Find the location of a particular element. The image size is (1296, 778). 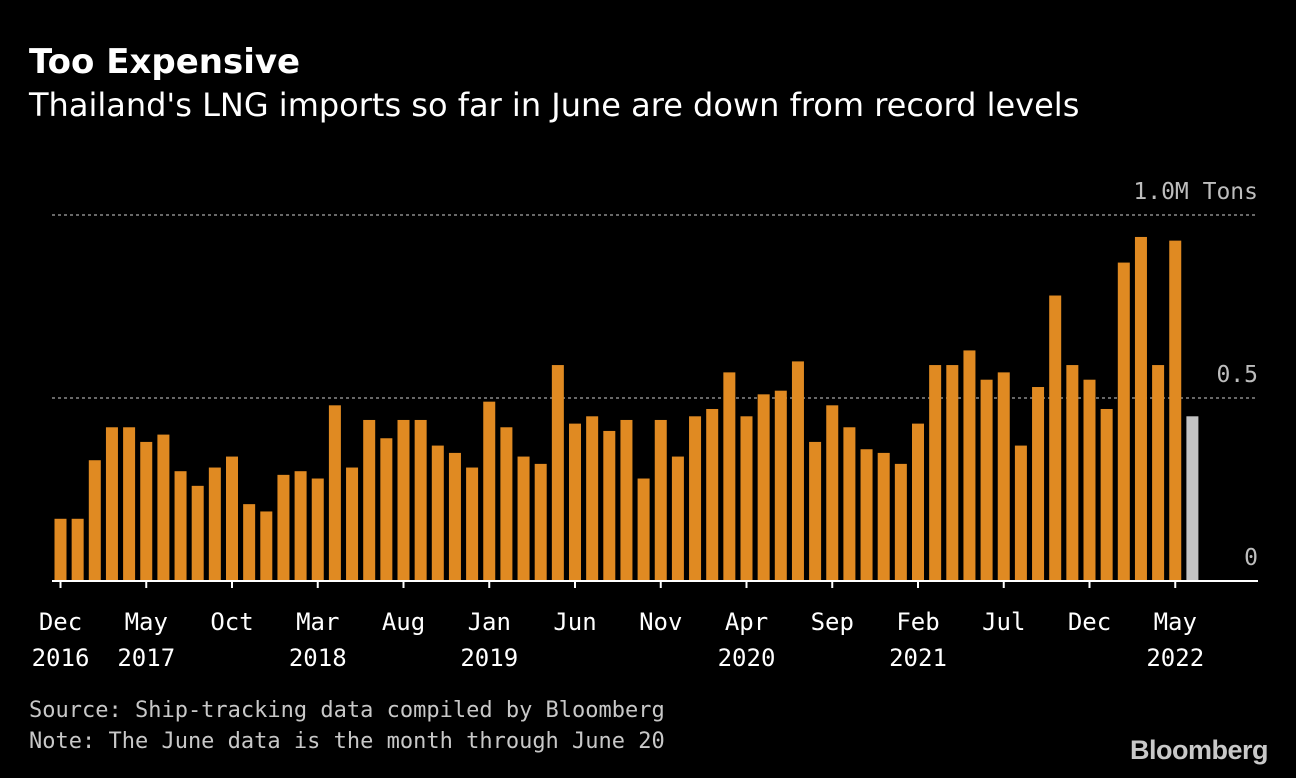

x-tick-month: Jan is located at coordinates (489, 622).